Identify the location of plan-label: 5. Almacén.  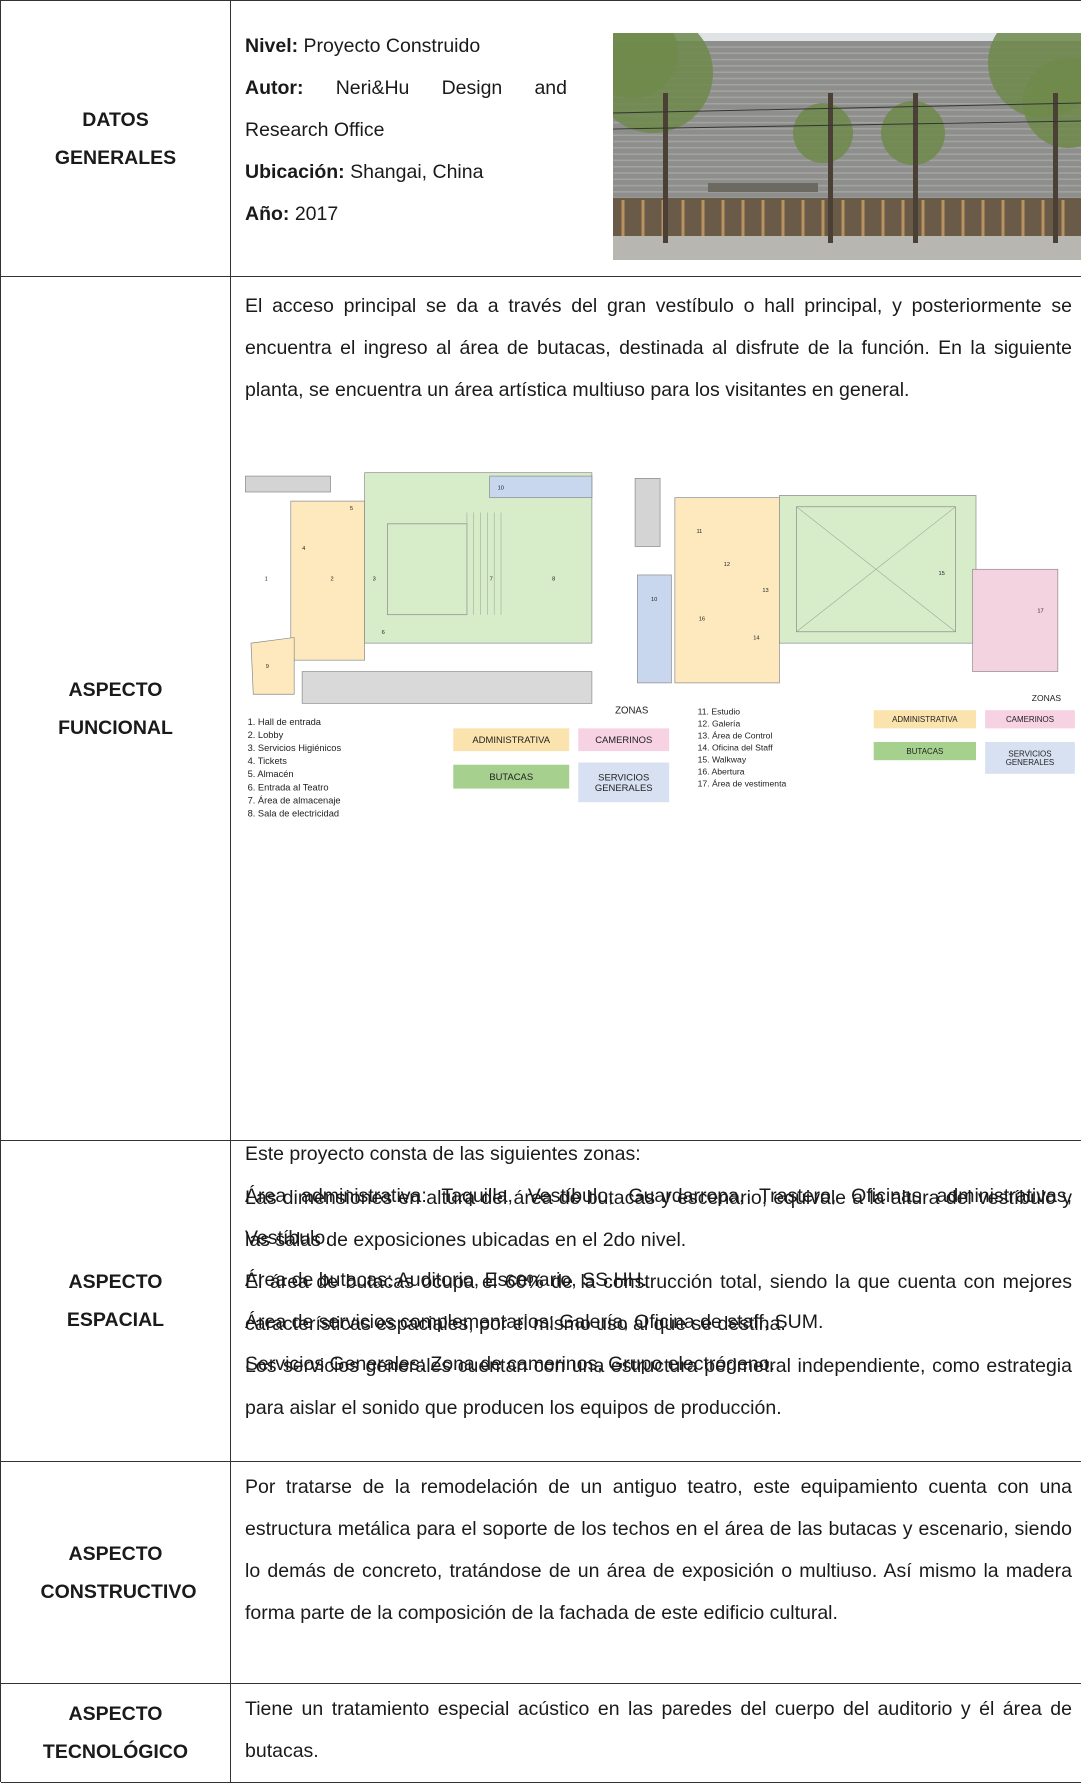
(271, 774).